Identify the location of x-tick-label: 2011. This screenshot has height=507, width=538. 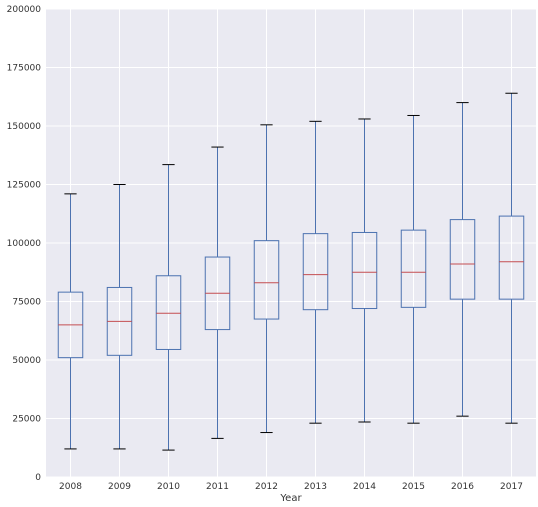
(217, 487).